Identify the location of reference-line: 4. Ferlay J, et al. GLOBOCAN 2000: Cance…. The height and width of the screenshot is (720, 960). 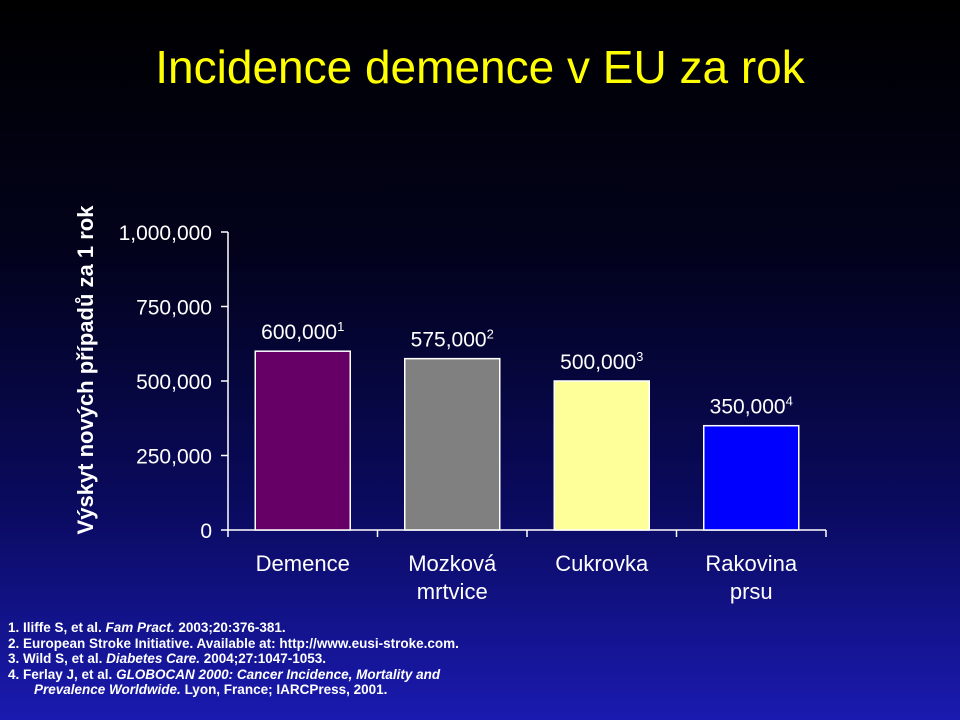
(224, 674).